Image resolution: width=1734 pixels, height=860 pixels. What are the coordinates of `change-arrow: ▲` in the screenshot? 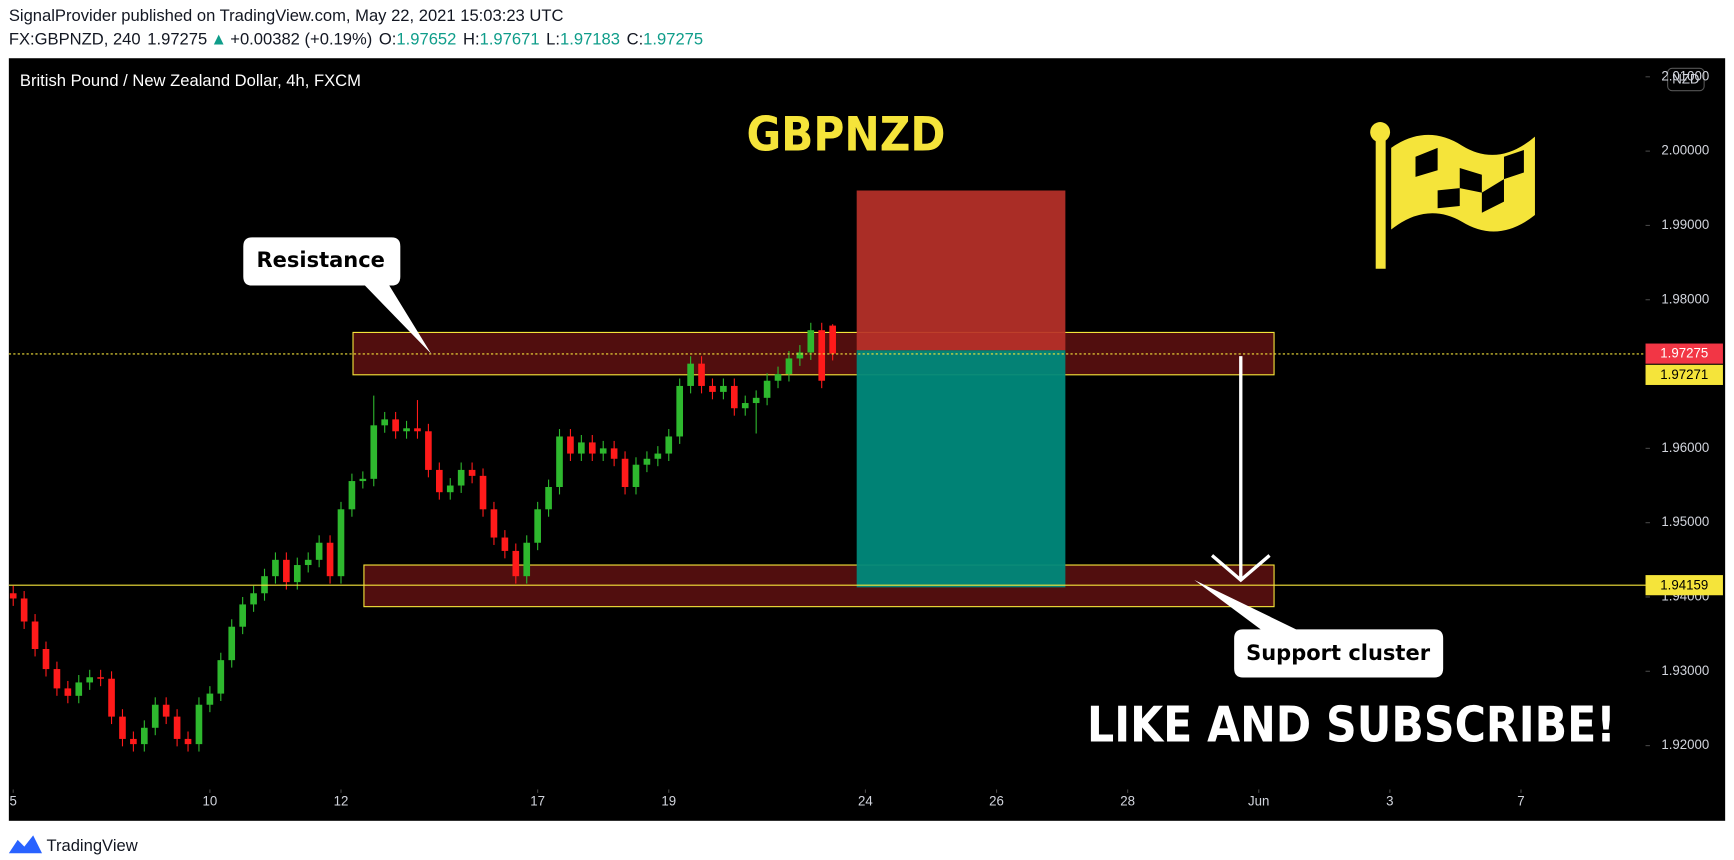 It's located at (219, 39).